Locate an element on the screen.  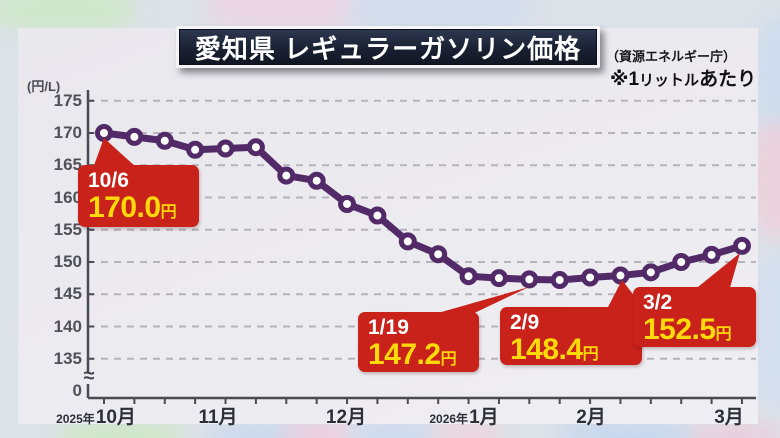
month-text: 1月 is located at coordinates (484, 417).